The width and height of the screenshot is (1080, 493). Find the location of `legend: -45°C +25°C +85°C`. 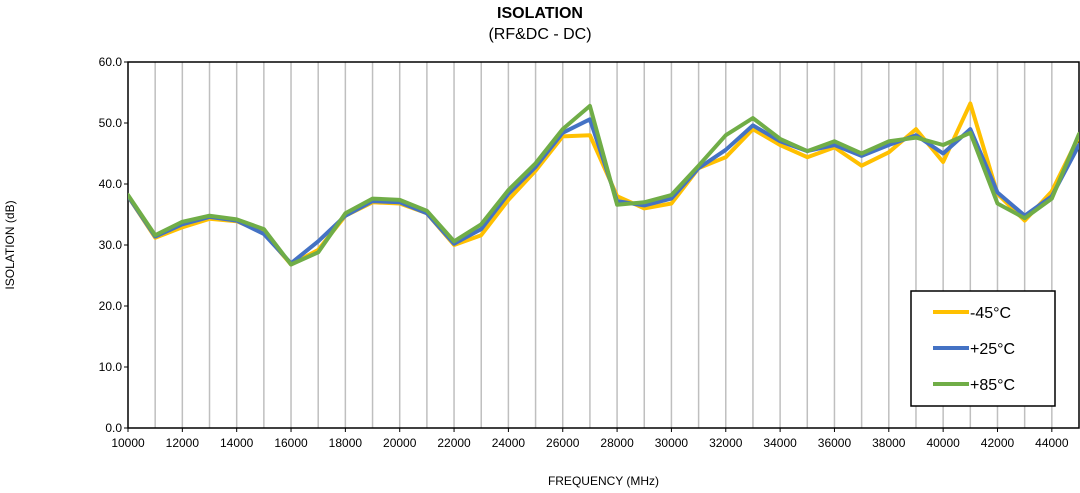

legend: -45°C +25°C +85°C is located at coordinates (983, 348).